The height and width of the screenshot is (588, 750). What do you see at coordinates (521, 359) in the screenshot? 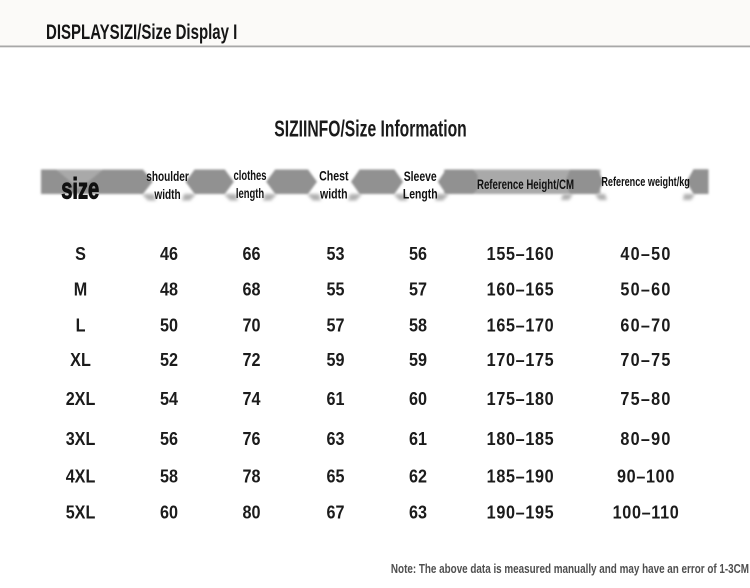
I see `svg-text: 170–175` at bounding box center [521, 359].